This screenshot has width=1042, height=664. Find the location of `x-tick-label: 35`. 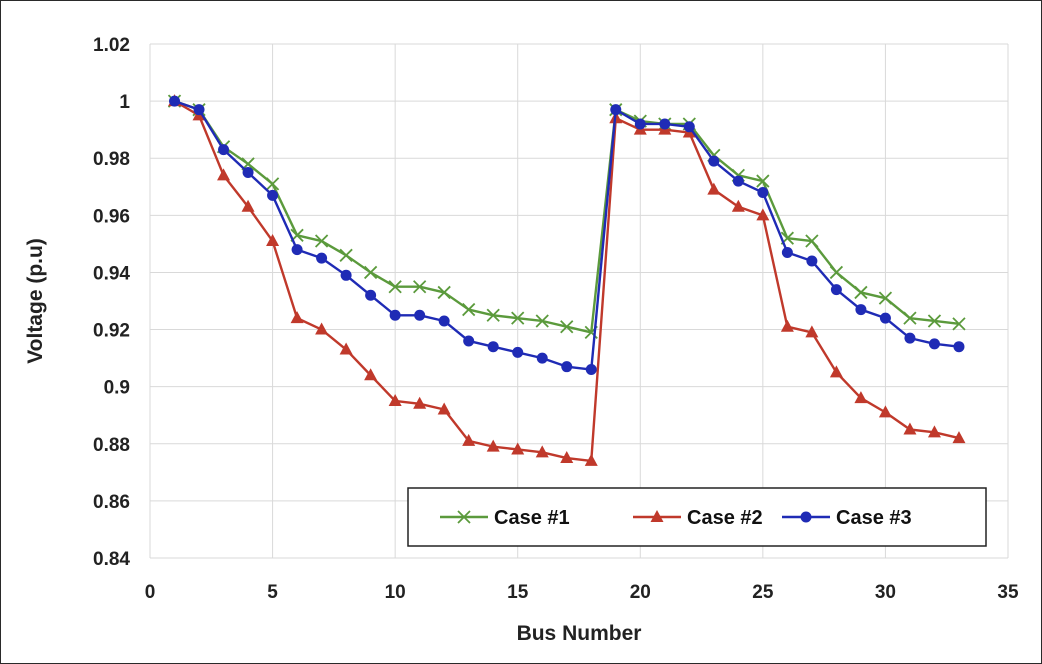

x-tick-label: 35 is located at coordinates (1008, 592).